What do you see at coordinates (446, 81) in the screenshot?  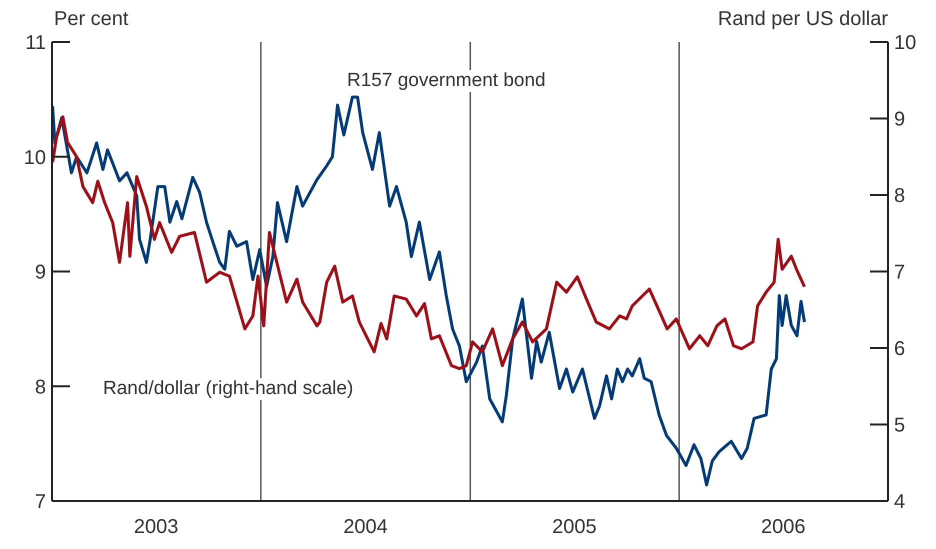 I see `series-label: R157 government bond` at bounding box center [446, 81].